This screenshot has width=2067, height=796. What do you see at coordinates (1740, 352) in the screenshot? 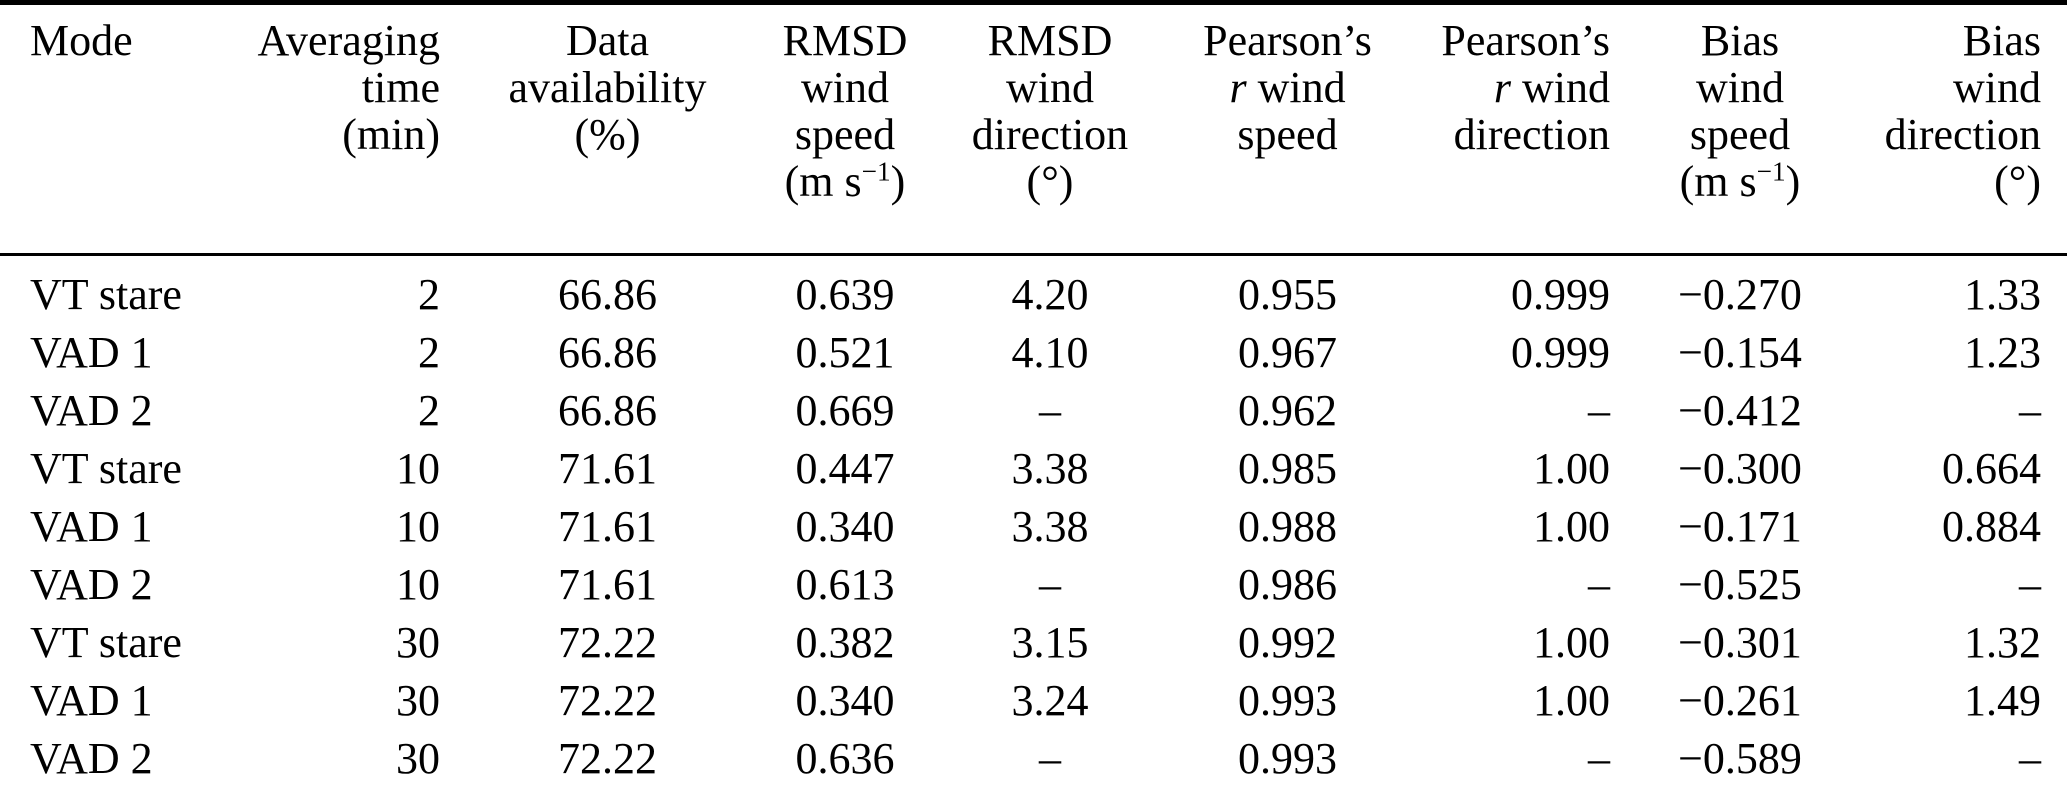
I see `cell-bias-wind-speed: −0.154` at bounding box center [1740, 352].